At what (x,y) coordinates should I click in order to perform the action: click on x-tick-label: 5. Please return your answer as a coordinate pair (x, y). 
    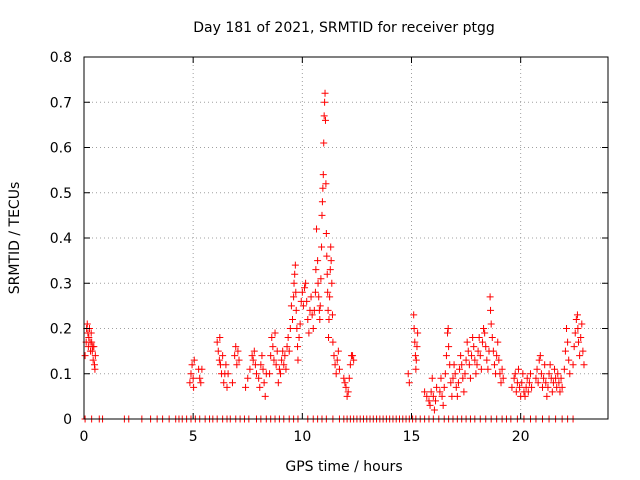
    Looking at the image, I should click on (193, 437).